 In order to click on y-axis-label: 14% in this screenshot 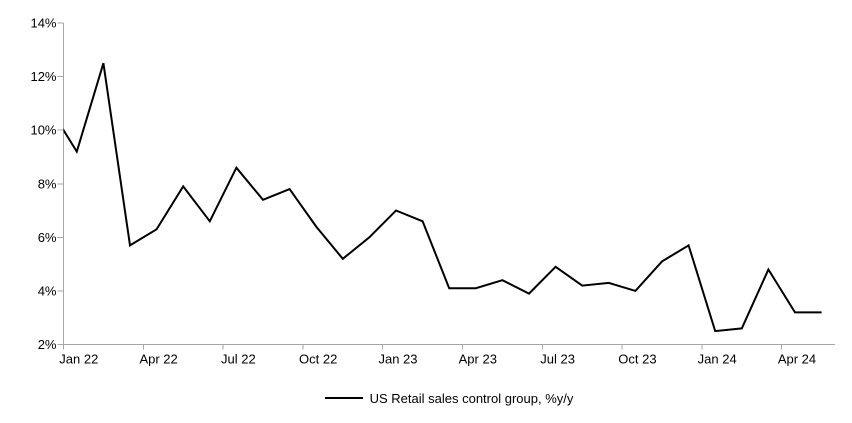, I will do `click(43, 23)`.